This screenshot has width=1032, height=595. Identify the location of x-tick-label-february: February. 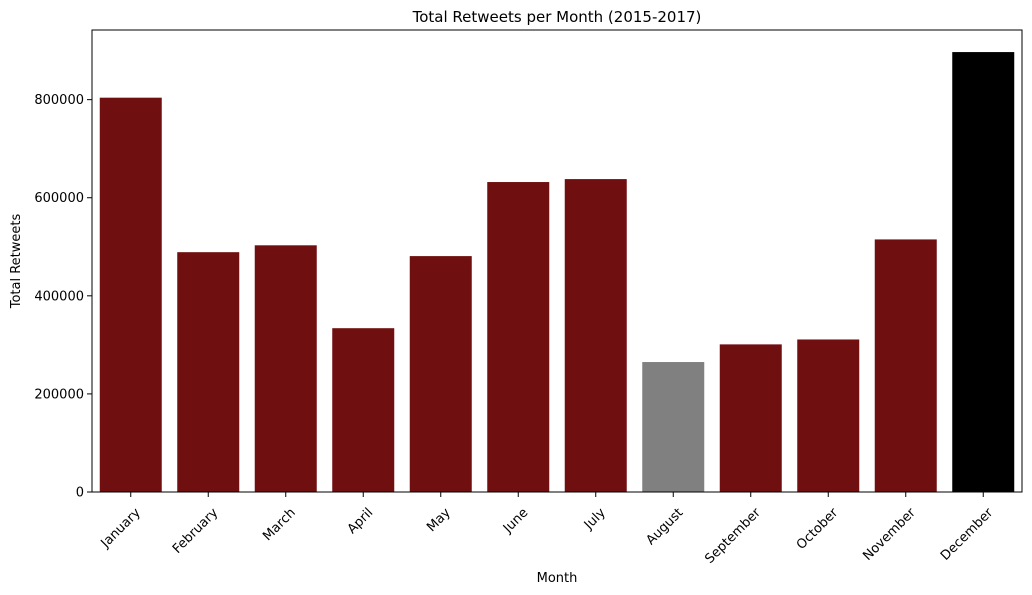
(196, 531).